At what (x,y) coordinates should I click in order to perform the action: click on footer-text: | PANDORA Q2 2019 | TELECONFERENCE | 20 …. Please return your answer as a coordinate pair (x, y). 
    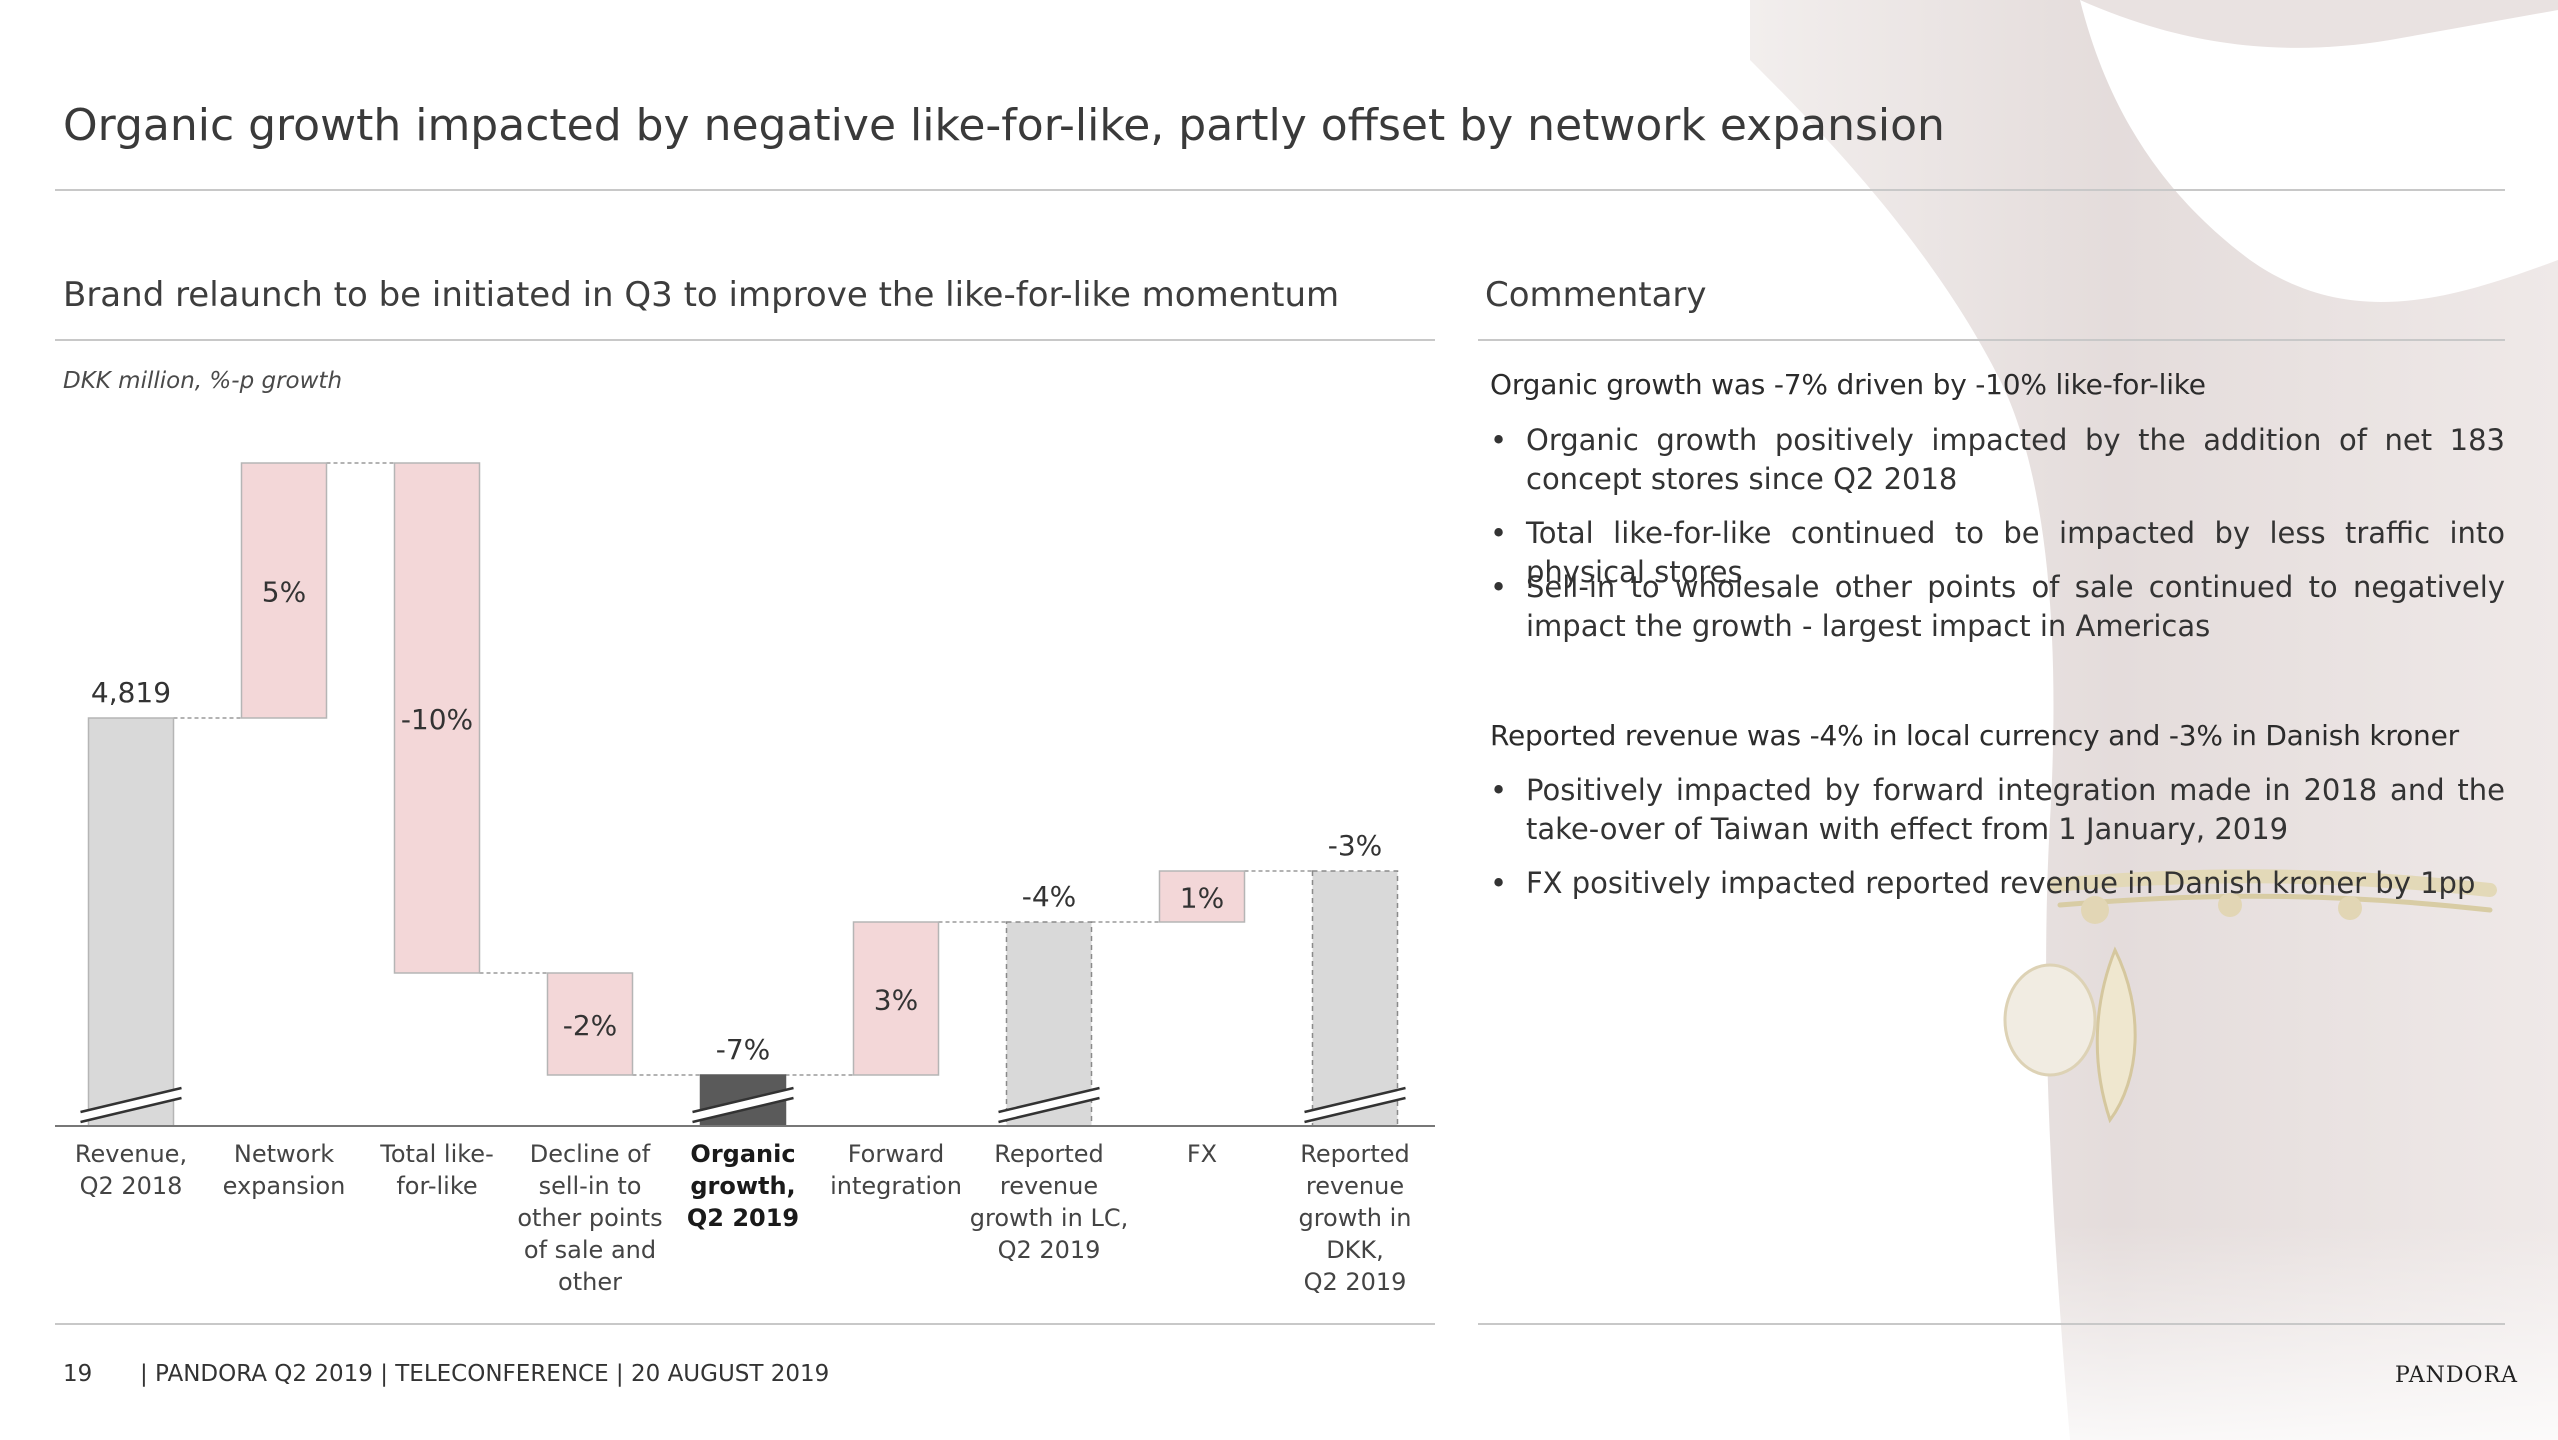
    Looking at the image, I should click on (485, 1374).